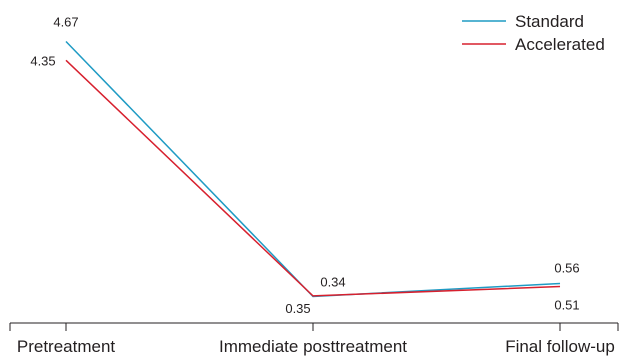  I want to click on data-label-standard-1: 4.67, so click(65, 22).